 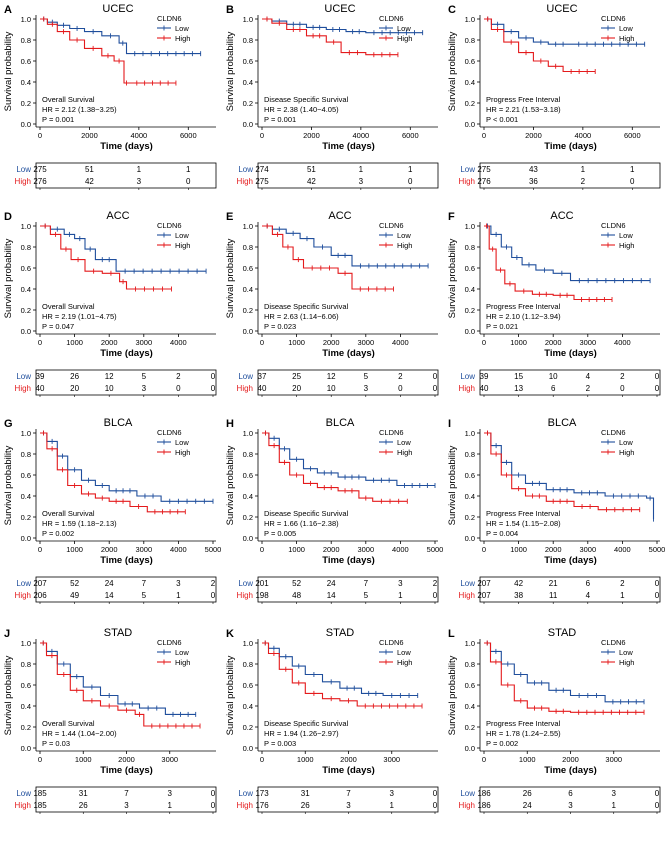 What do you see at coordinates (68, 723) in the screenshot?
I see `endpoint-label: Overall Survival` at bounding box center [68, 723].